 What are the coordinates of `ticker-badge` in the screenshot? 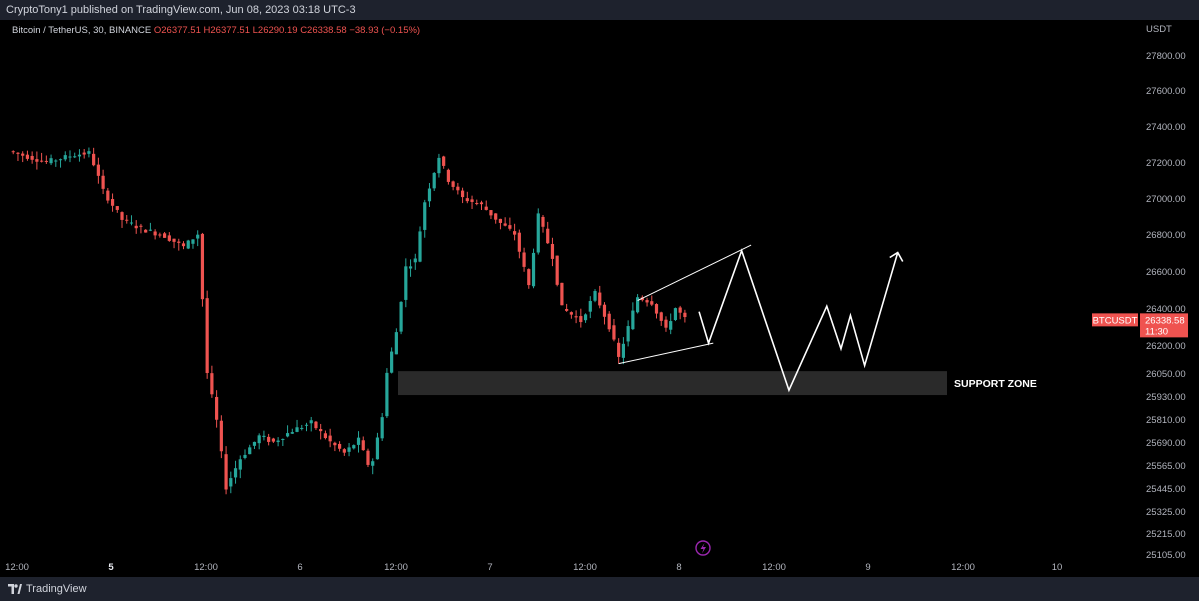 It's located at (1115, 320).